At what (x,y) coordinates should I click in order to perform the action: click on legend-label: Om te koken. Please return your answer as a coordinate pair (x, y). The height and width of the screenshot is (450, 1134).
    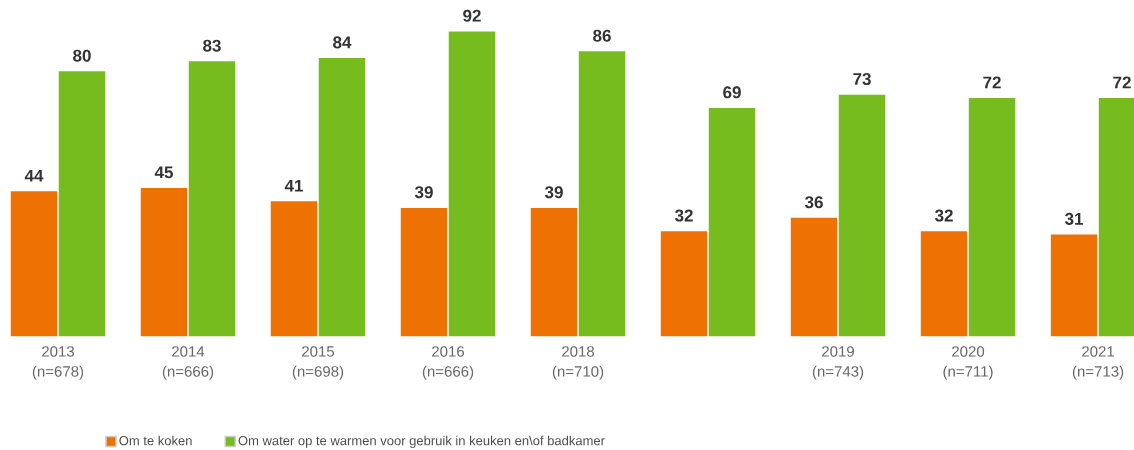
    Looking at the image, I should click on (155, 440).